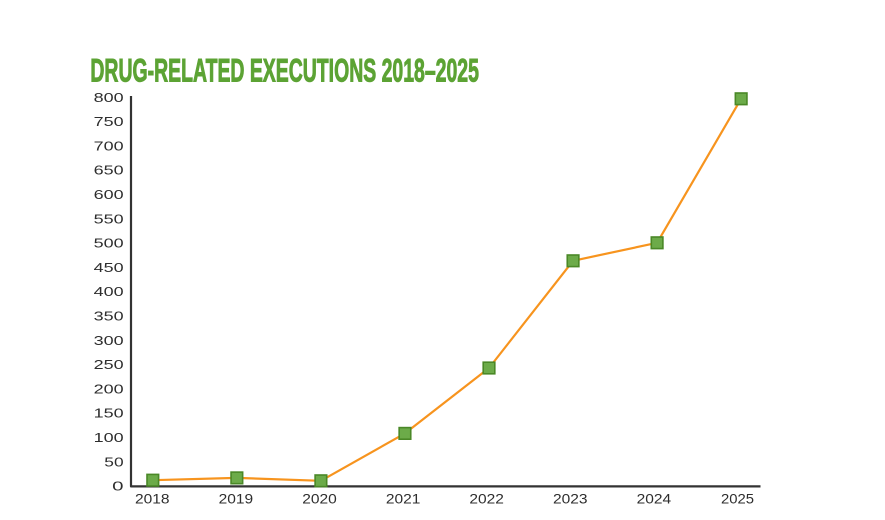  What do you see at coordinates (284, 70) in the screenshot?
I see `svg-text:DRUG-RELATED EXECUTIONS 2018–2: DRUG-RELATED EXECUTIONS 2018–2025` at bounding box center [284, 70].